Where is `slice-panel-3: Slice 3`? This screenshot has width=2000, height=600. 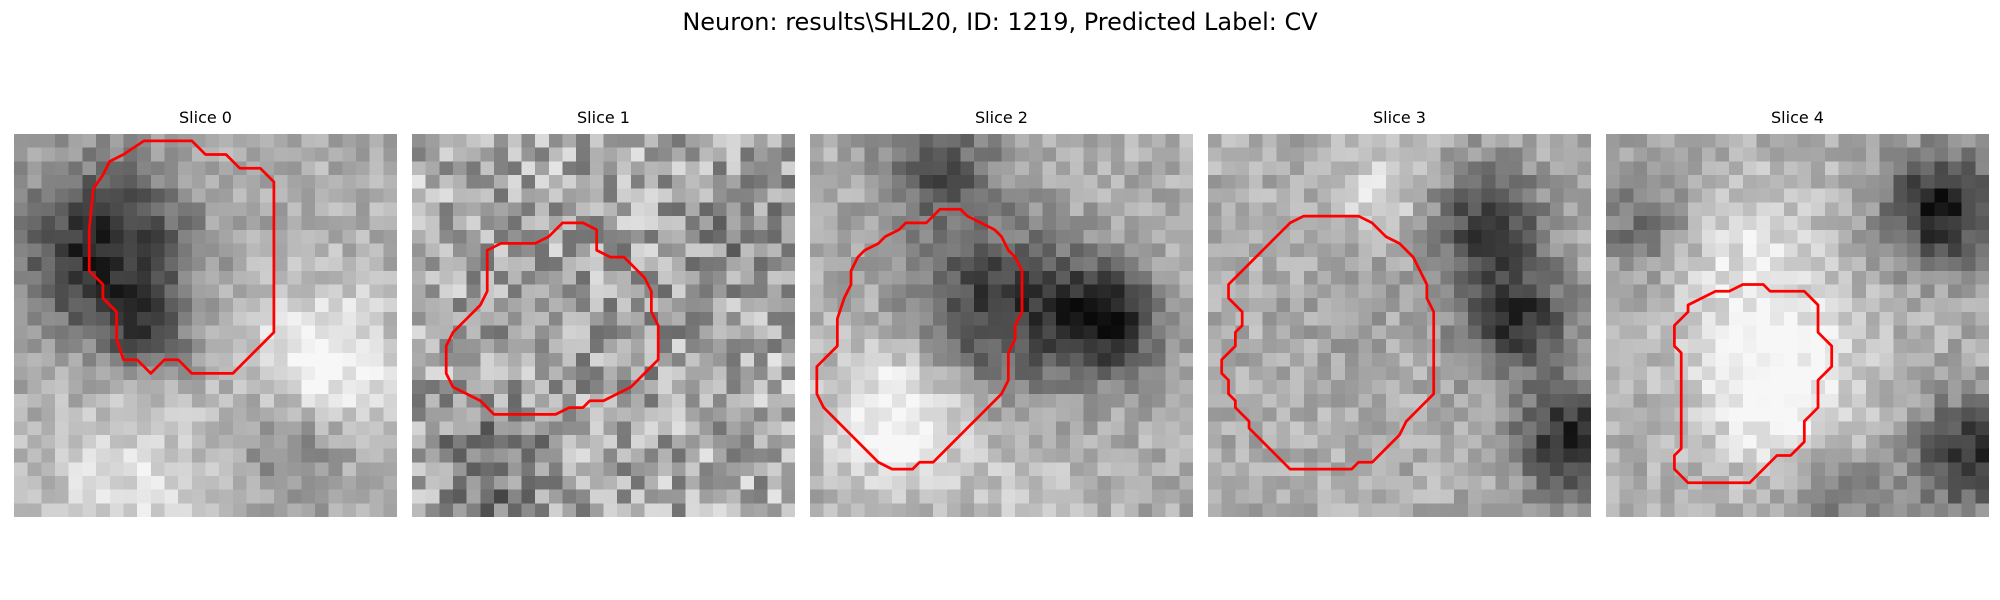 slice-panel-3: Slice 3 is located at coordinates (1399, 312).